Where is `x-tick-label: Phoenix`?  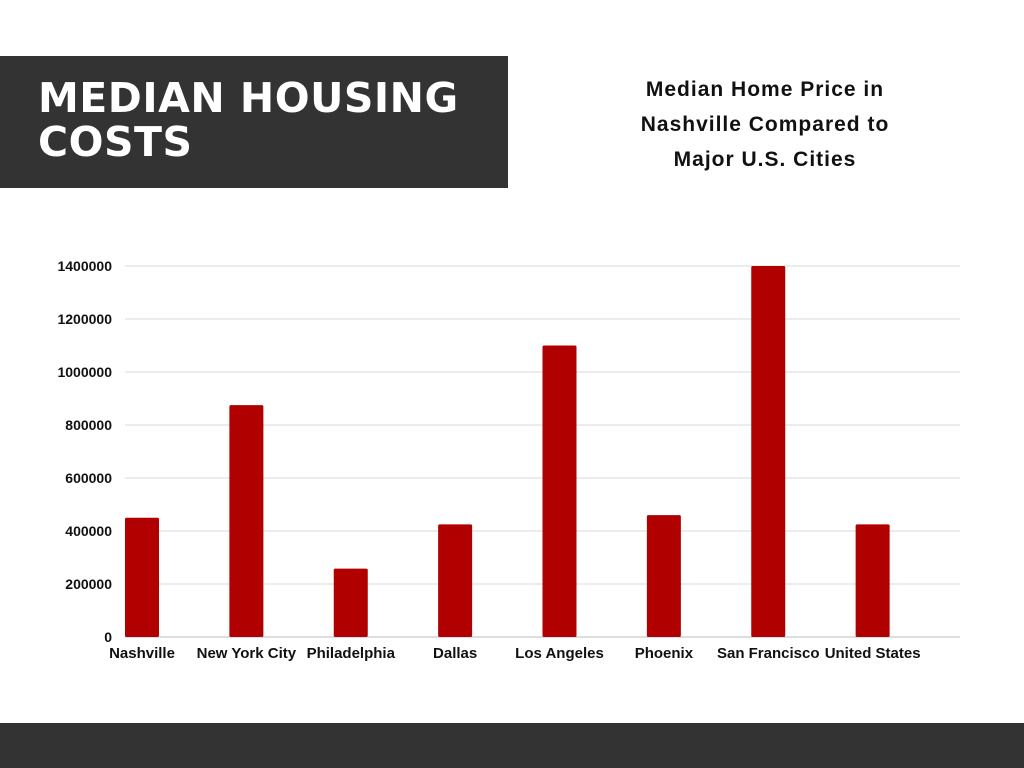
x-tick-label: Phoenix is located at coordinates (664, 653).